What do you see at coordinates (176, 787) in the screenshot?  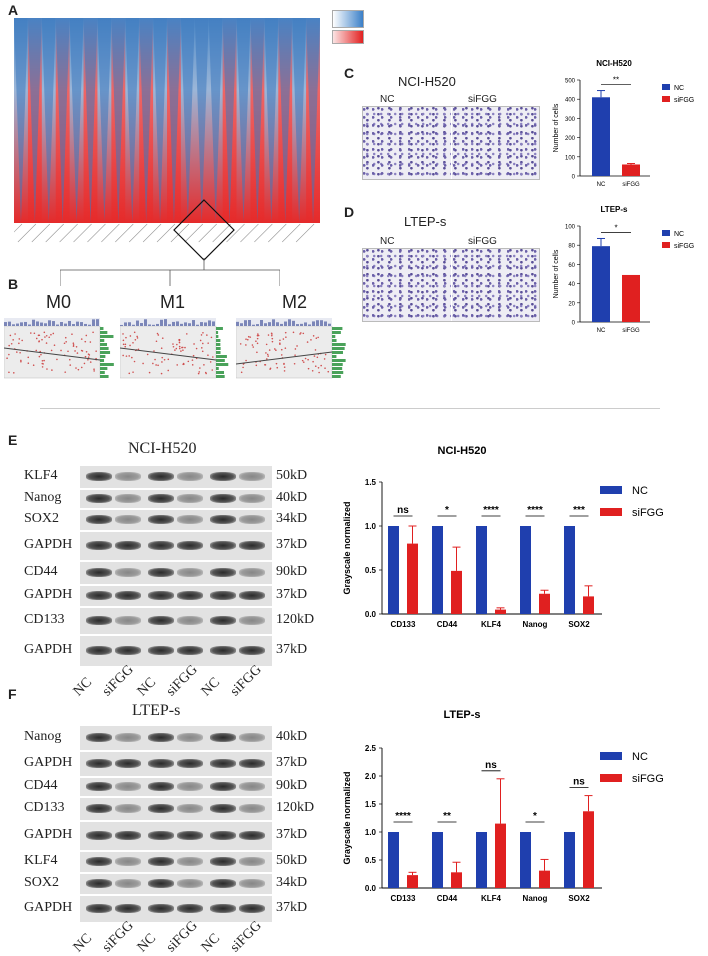 I see `blot-row-cd44` at bounding box center [176, 787].